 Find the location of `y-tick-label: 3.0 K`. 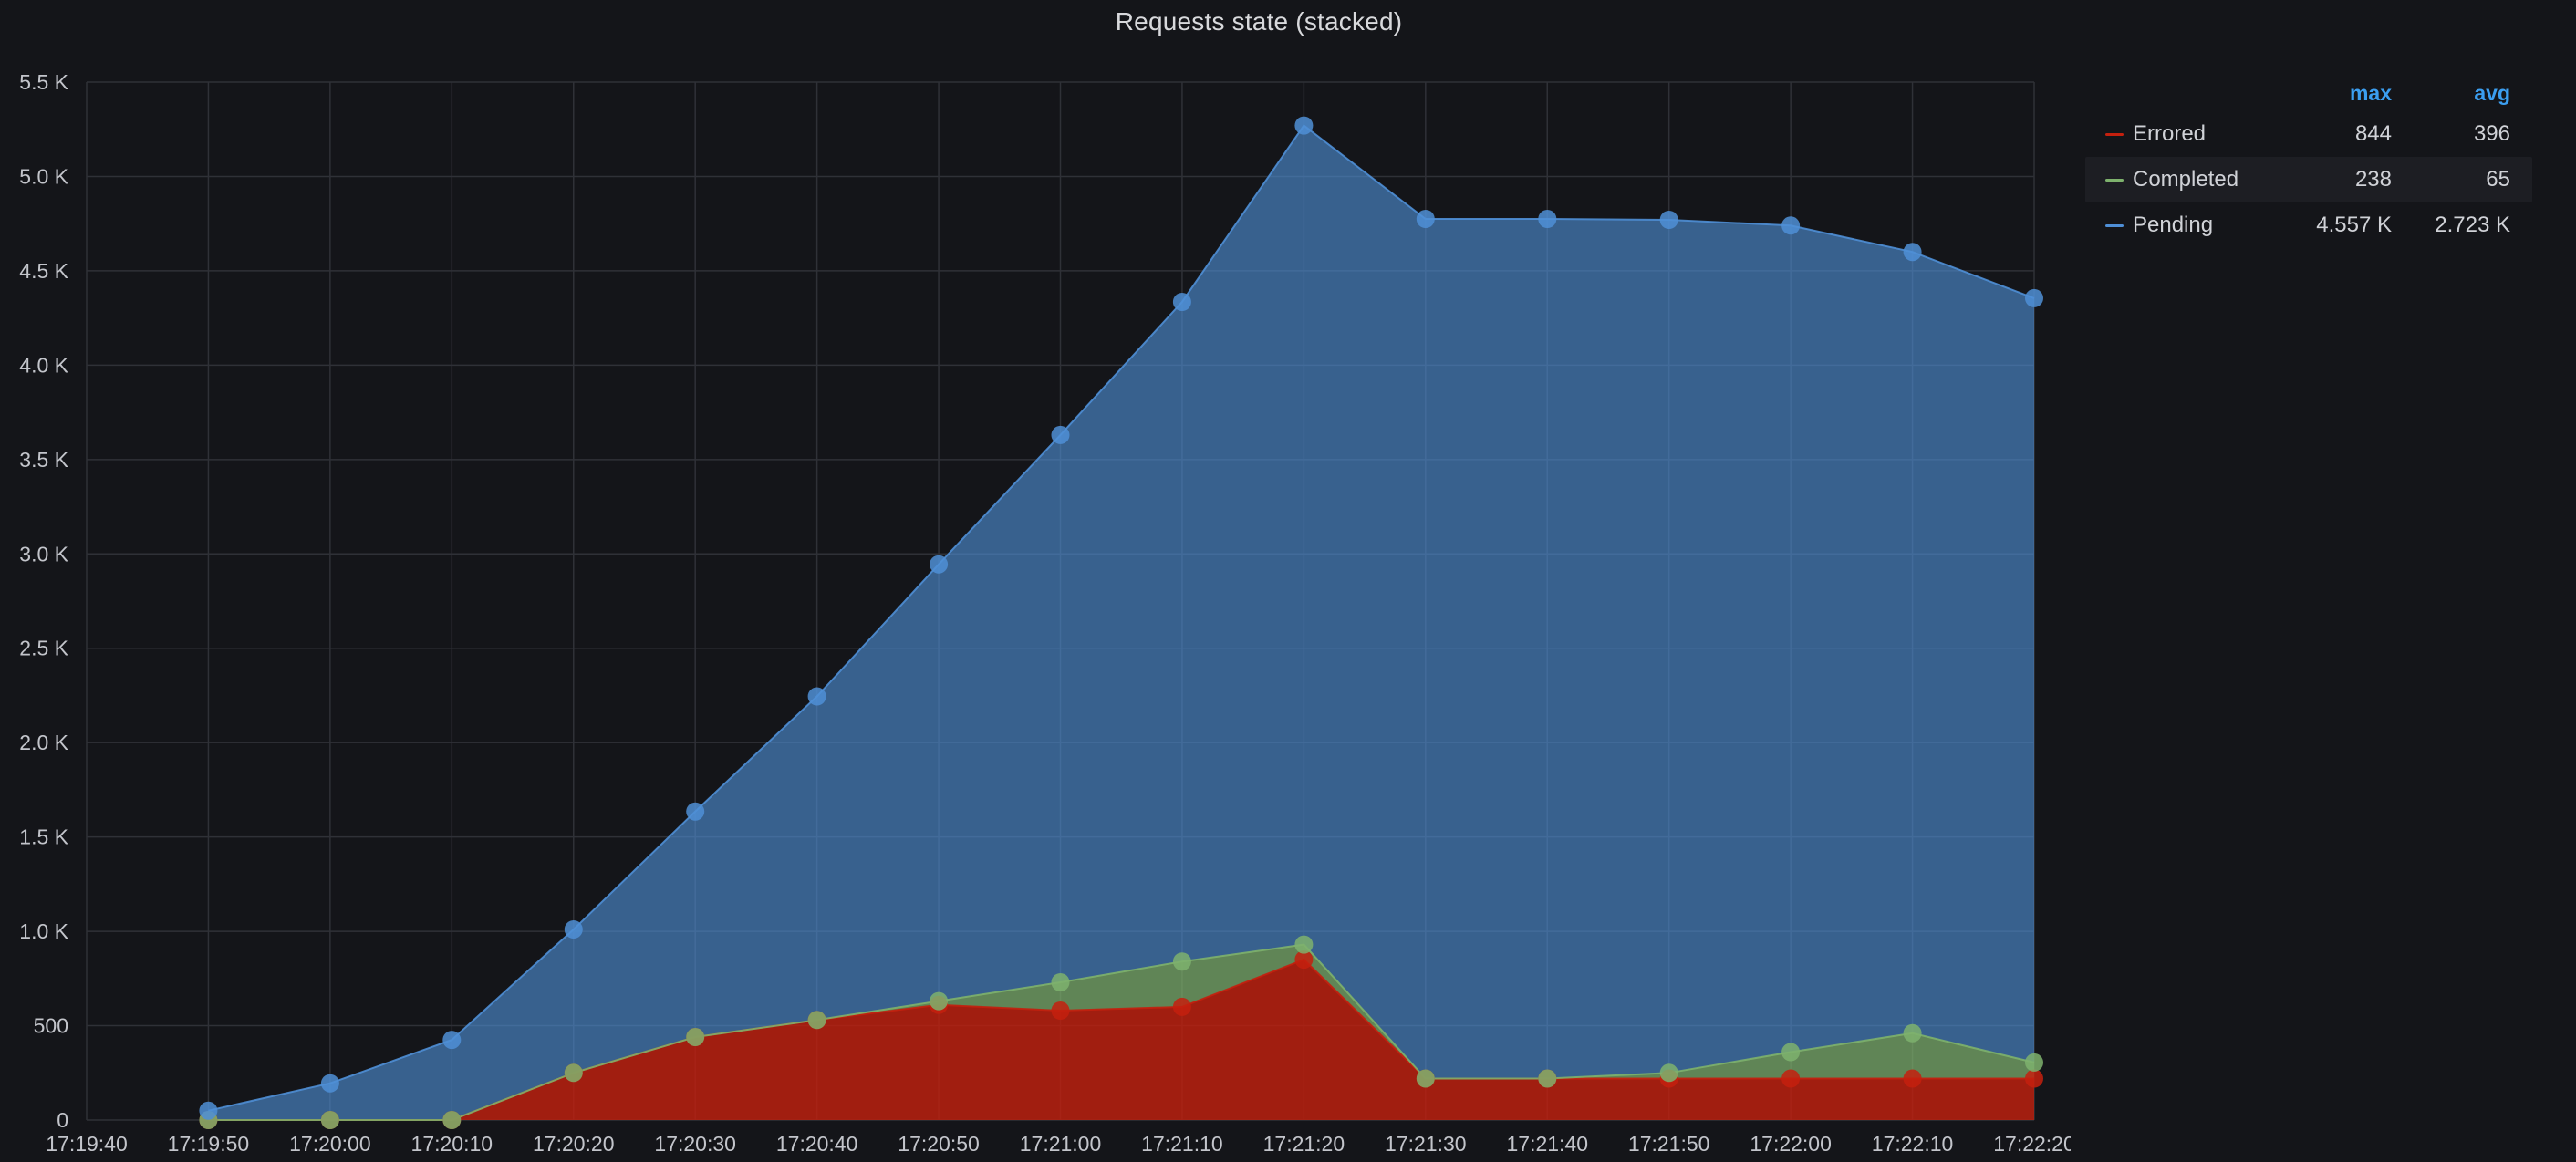

y-tick-label: 3.0 K is located at coordinates (43, 553).